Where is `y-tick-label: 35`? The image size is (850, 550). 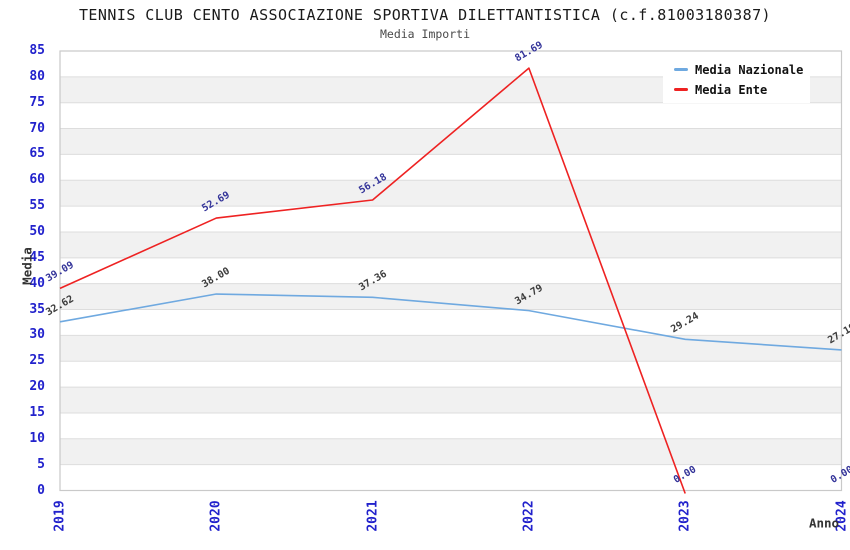
y-tick-label: 35 is located at coordinates (37, 309).